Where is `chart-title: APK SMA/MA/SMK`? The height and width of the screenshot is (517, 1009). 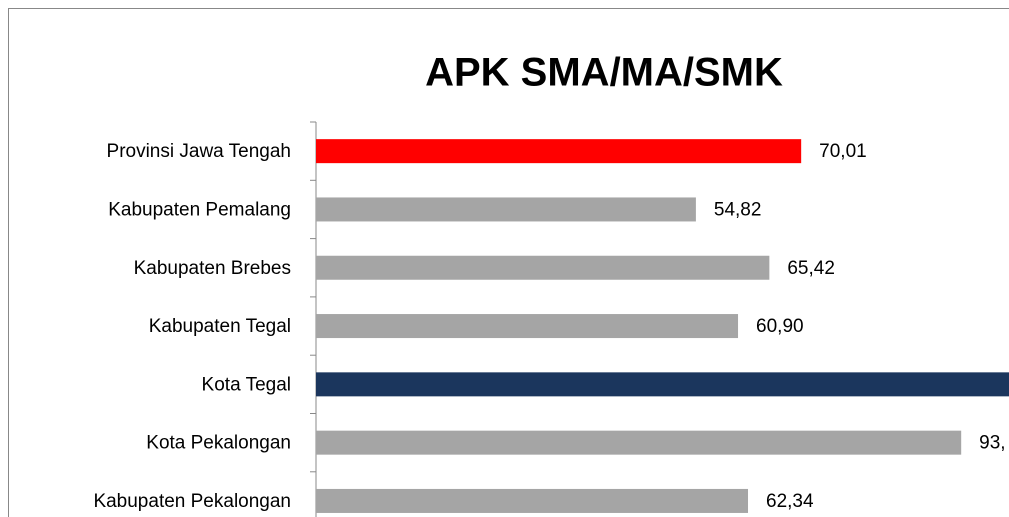 chart-title: APK SMA/MA/SMK is located at coordinates (604, 73).